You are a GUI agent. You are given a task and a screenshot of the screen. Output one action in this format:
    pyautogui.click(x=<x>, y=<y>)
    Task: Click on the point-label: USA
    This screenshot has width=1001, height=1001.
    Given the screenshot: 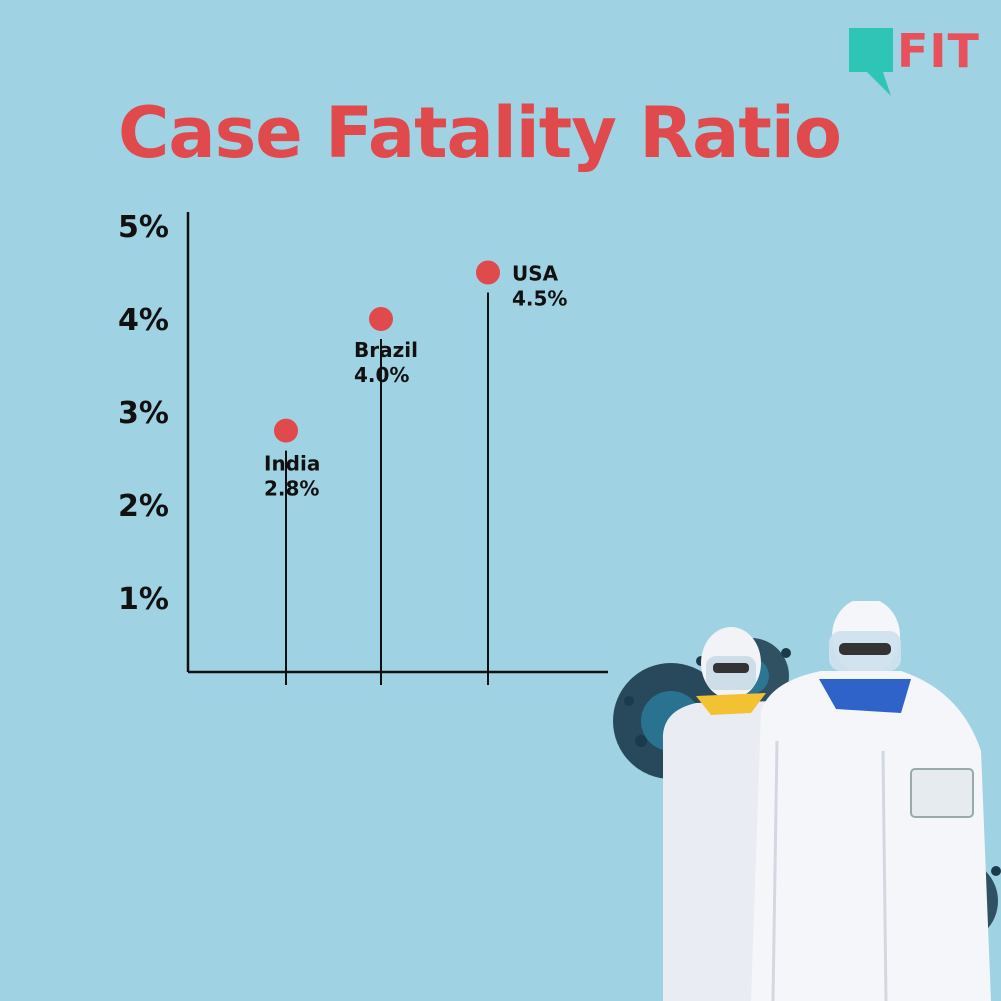 What is the action you would take?
    pyautogui.click(x=535, y=274)
    